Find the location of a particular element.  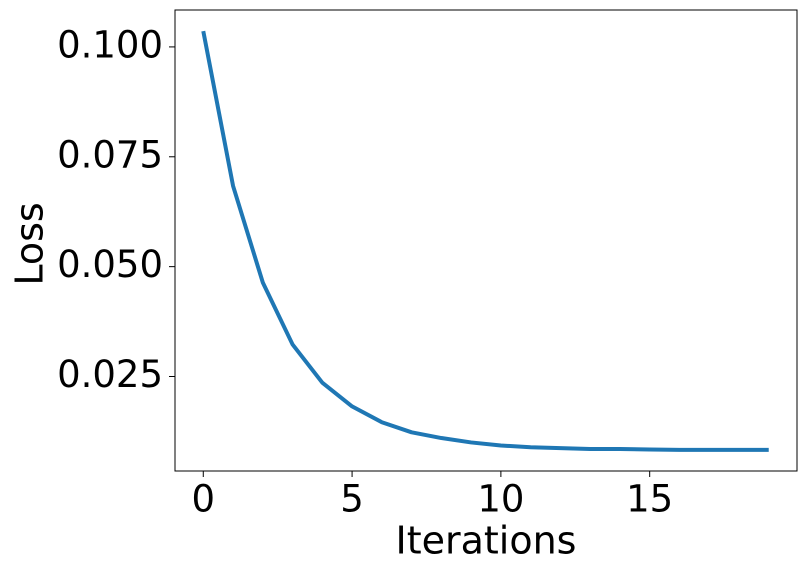

y-tick-label: 0.075 is located at coordinates (110, 154).